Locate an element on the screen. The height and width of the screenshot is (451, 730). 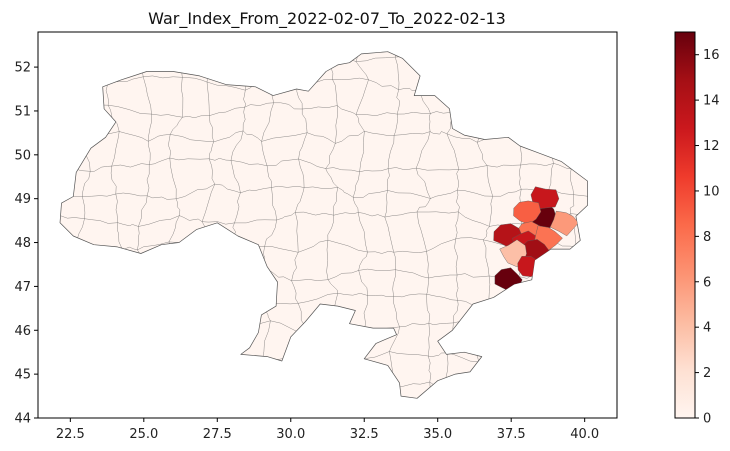
y-tick-label-0: 44 is located at coordinates (22, 419).